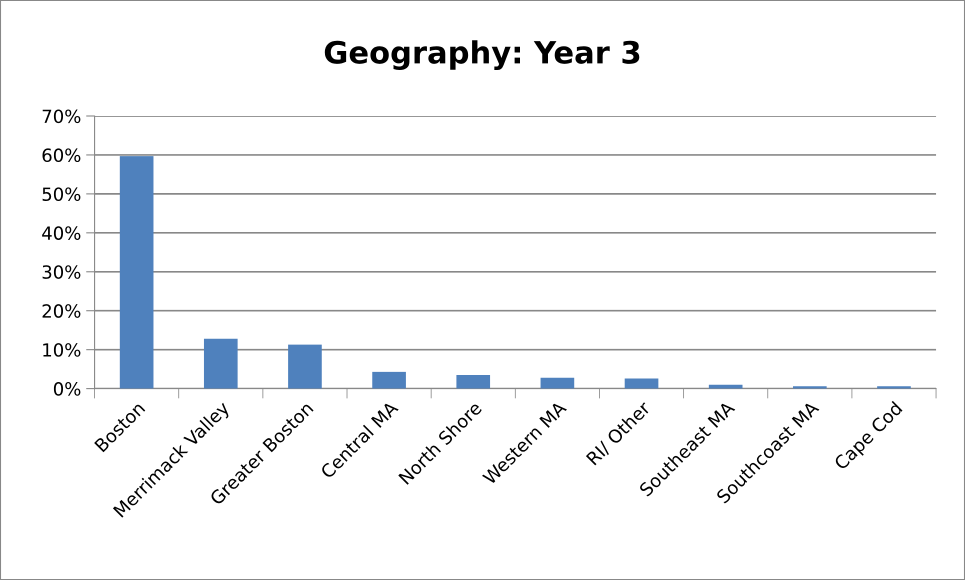 Image resolution: width=965 pixels, height=580 pixels. I want to click on chart-title: Geography: Year 3, so click(482, 55).